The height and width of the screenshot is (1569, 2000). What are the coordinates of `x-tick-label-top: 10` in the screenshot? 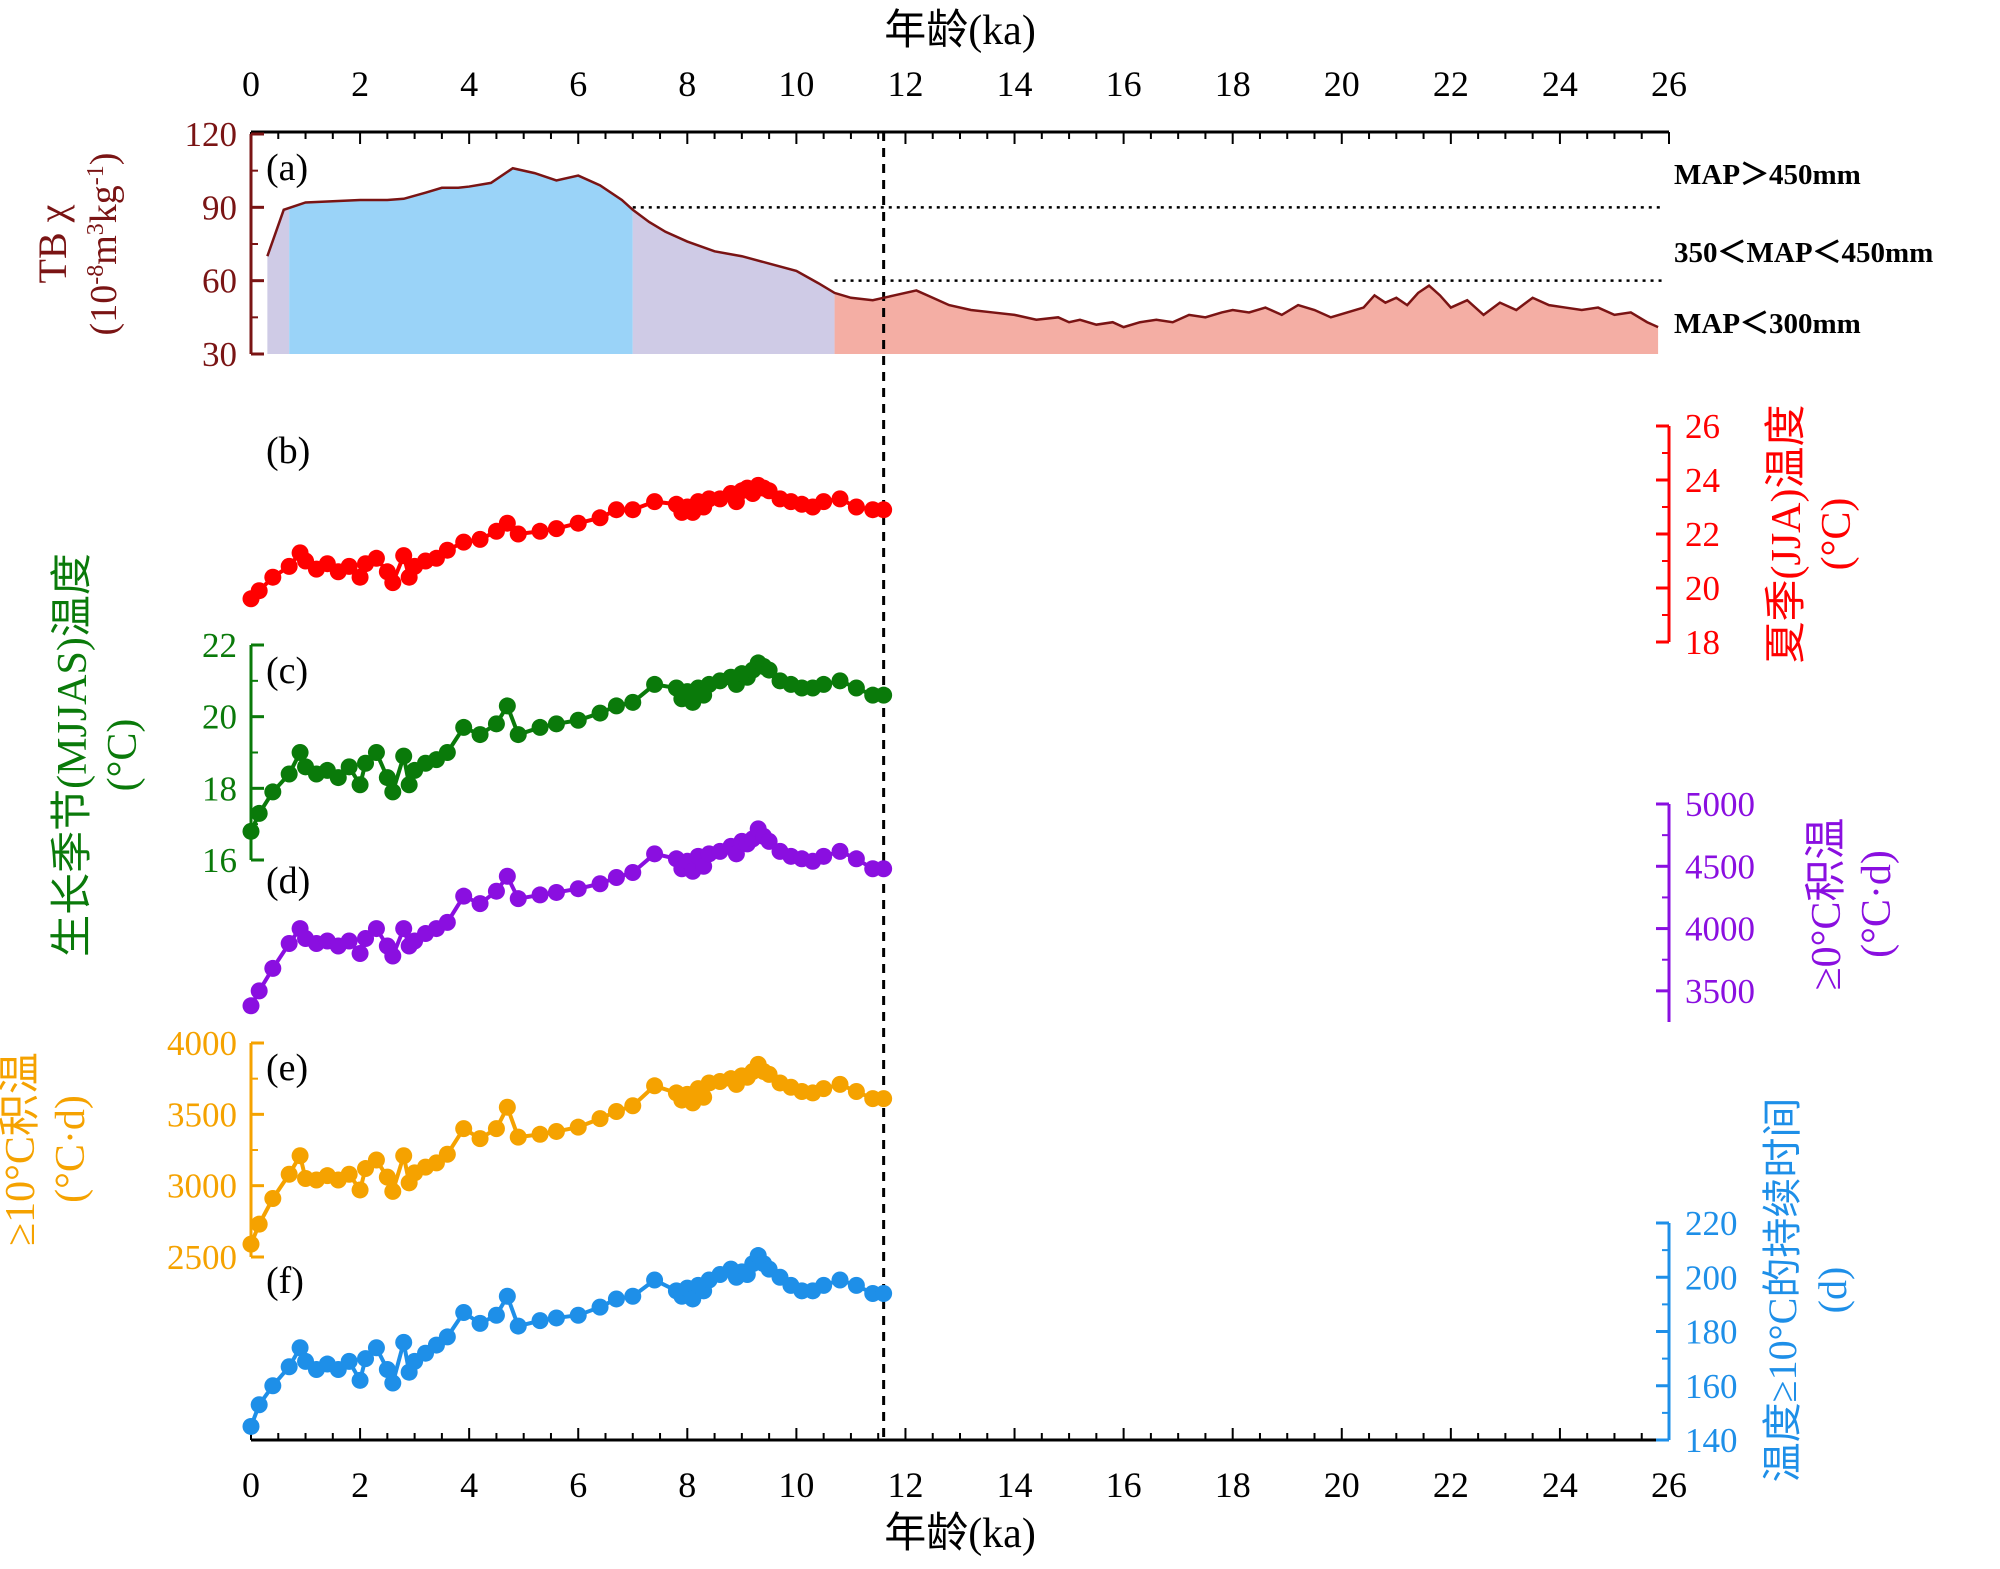 It's located at (796, 84).